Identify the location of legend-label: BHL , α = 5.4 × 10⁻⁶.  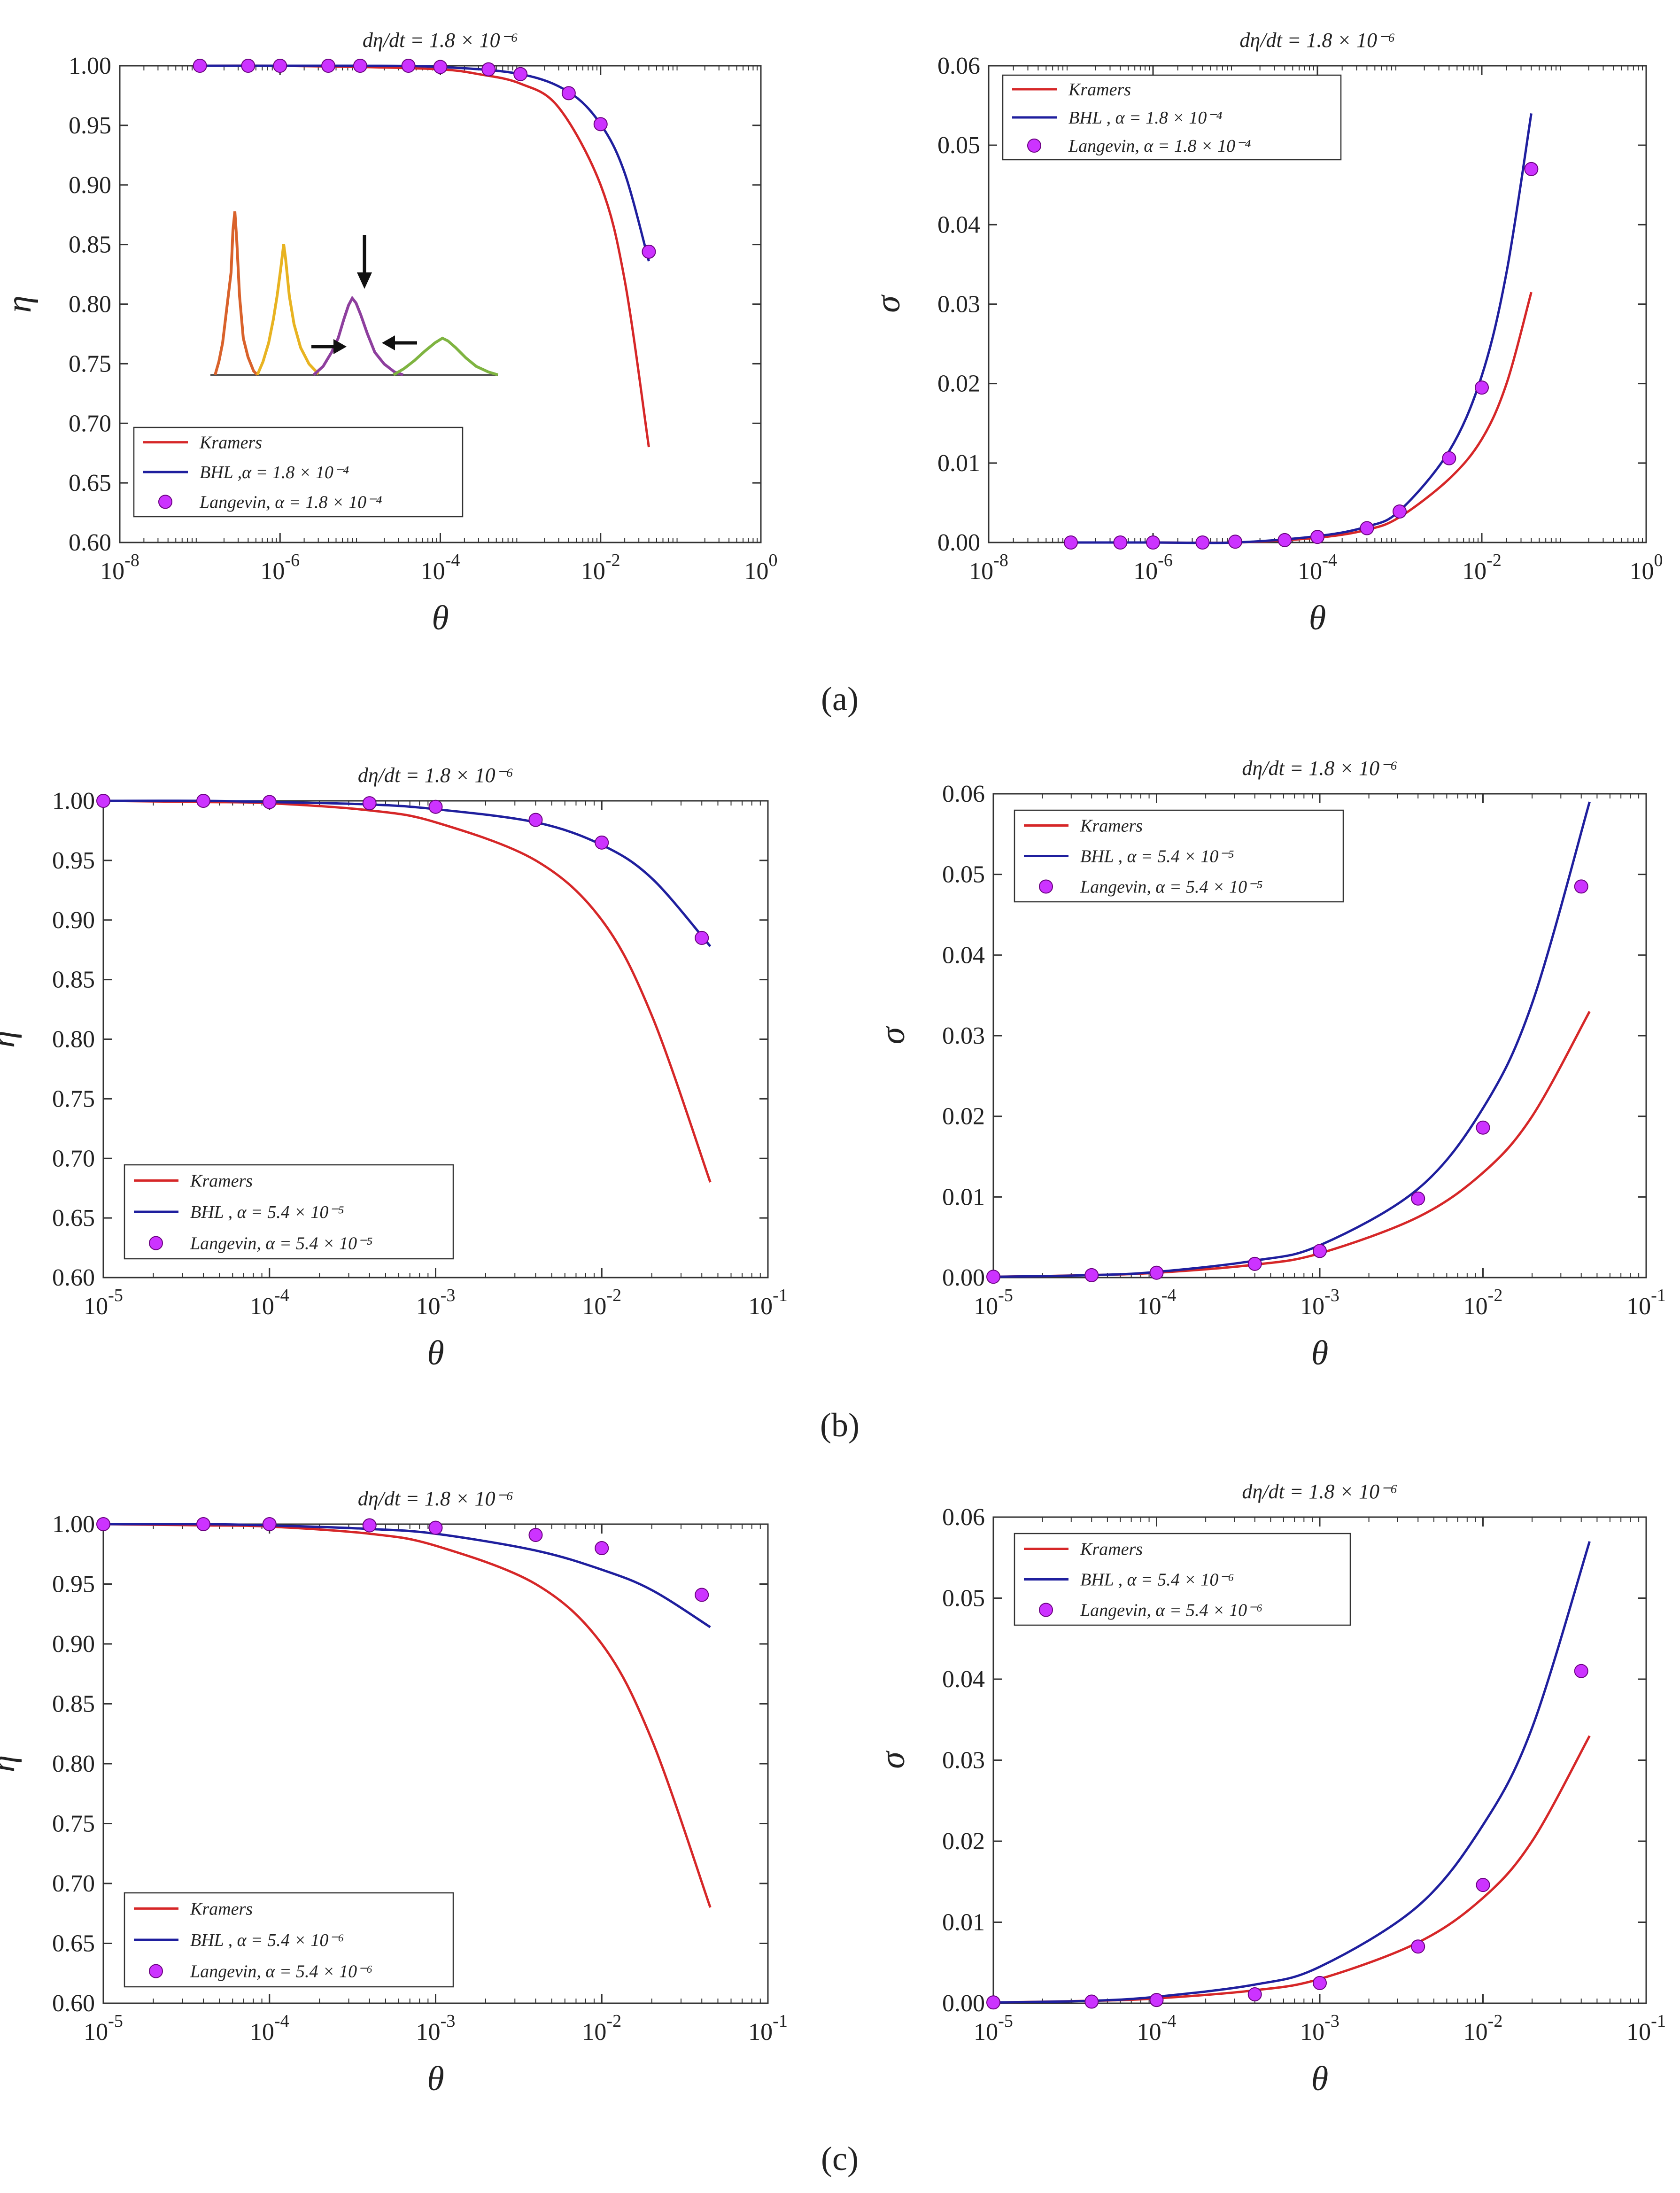
(267, 1940).